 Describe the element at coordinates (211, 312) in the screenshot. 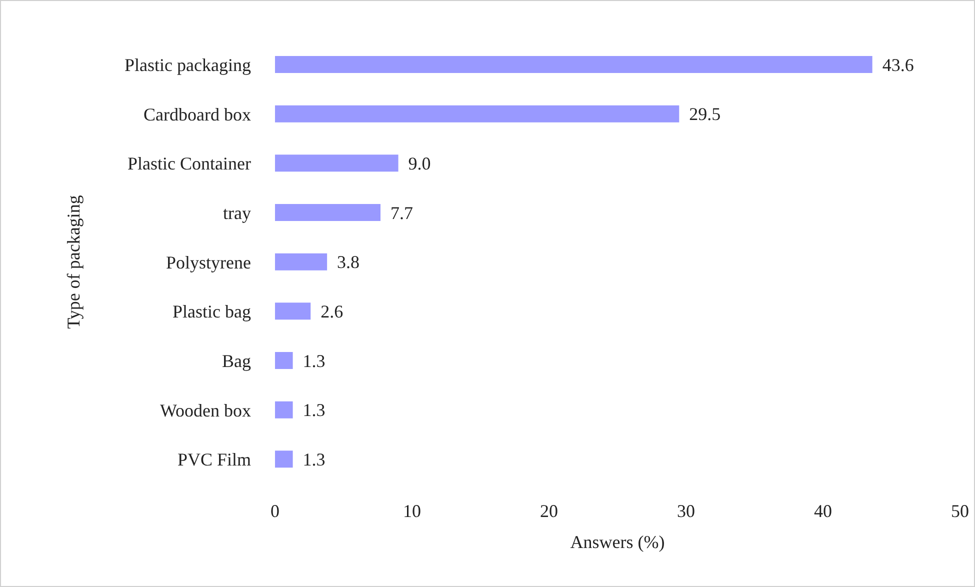

I see `y-tick-label: Plastic bag` at that location.